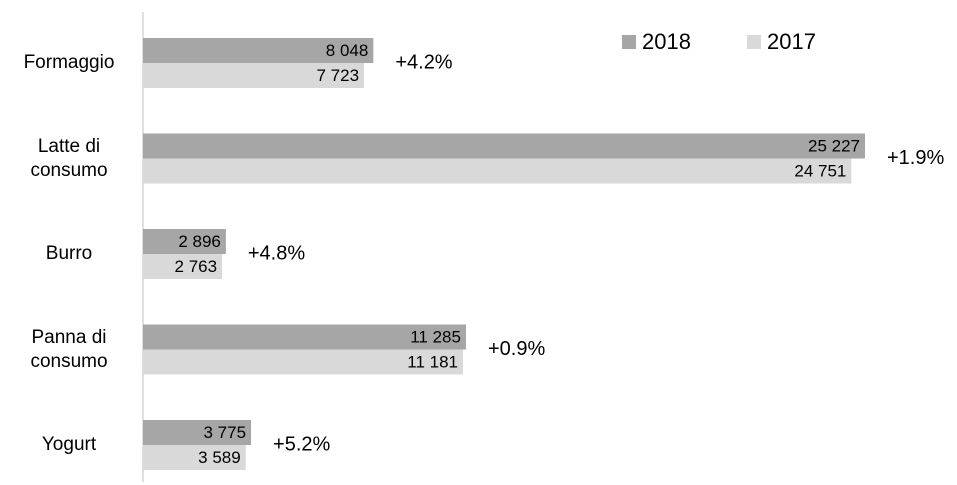  I want to click on legend-label: 2018, so click(666, 41).